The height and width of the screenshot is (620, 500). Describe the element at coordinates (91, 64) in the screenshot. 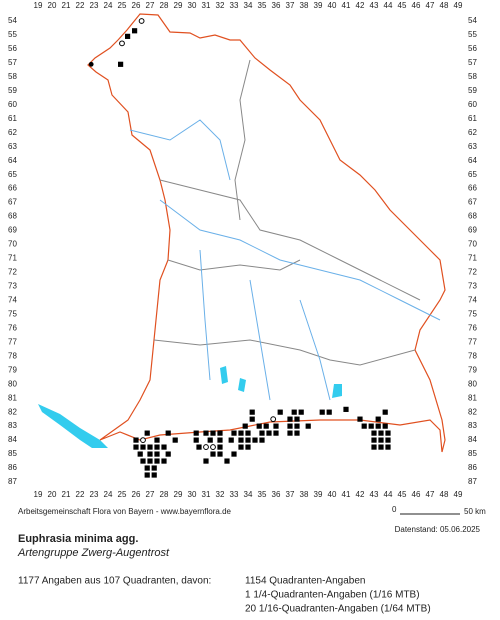

I see `occurrence-dot` at that location.